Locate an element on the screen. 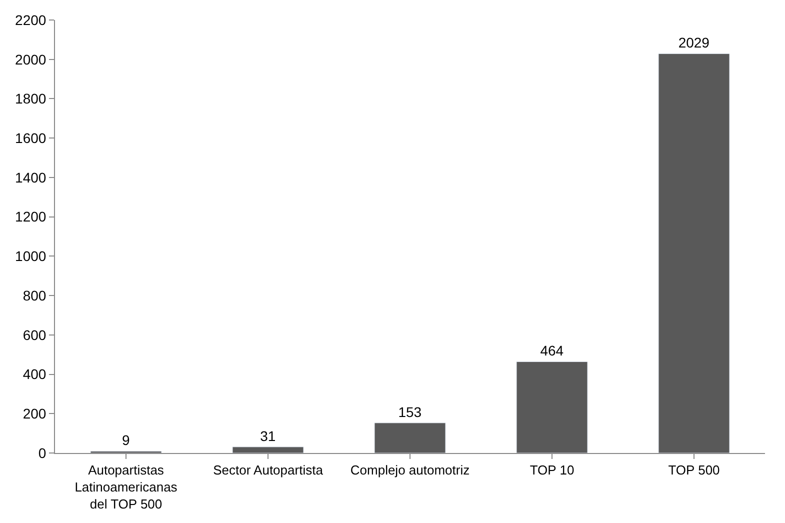 The image size is (785, 523). y-tick-label: 2200 is located at coordinates (30, 20).